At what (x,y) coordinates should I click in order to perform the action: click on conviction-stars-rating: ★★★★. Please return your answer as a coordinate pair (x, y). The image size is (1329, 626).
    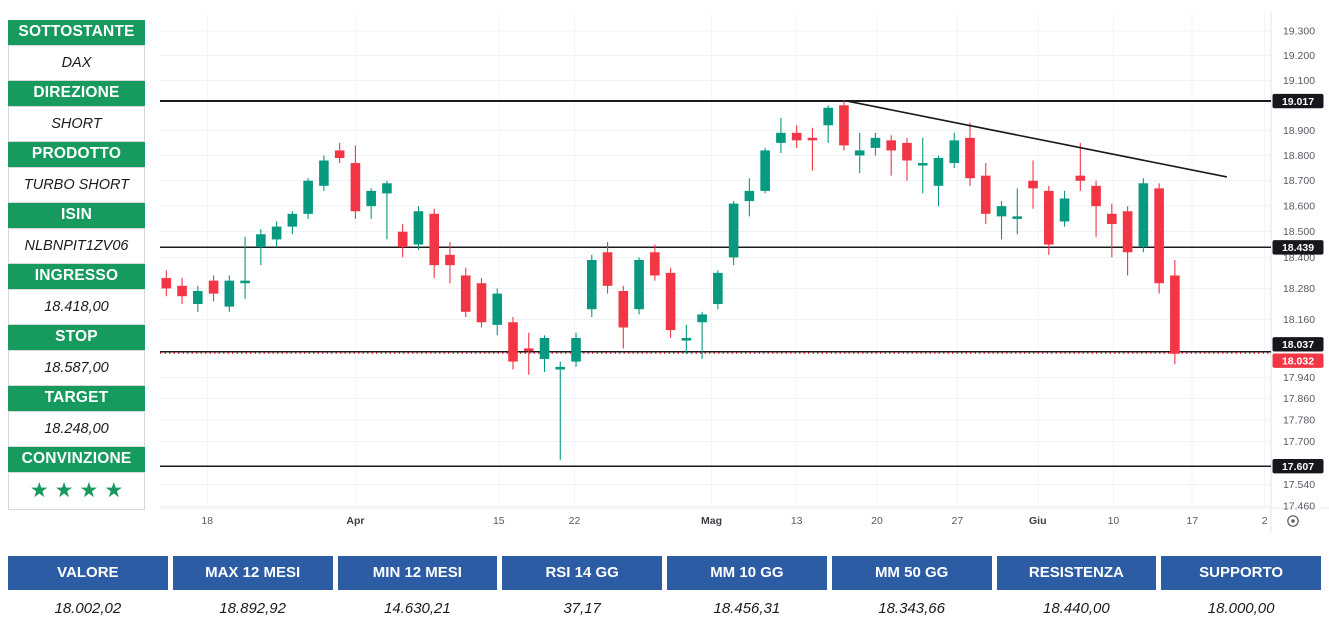
    Looking at the image, I should click on (76, 490).